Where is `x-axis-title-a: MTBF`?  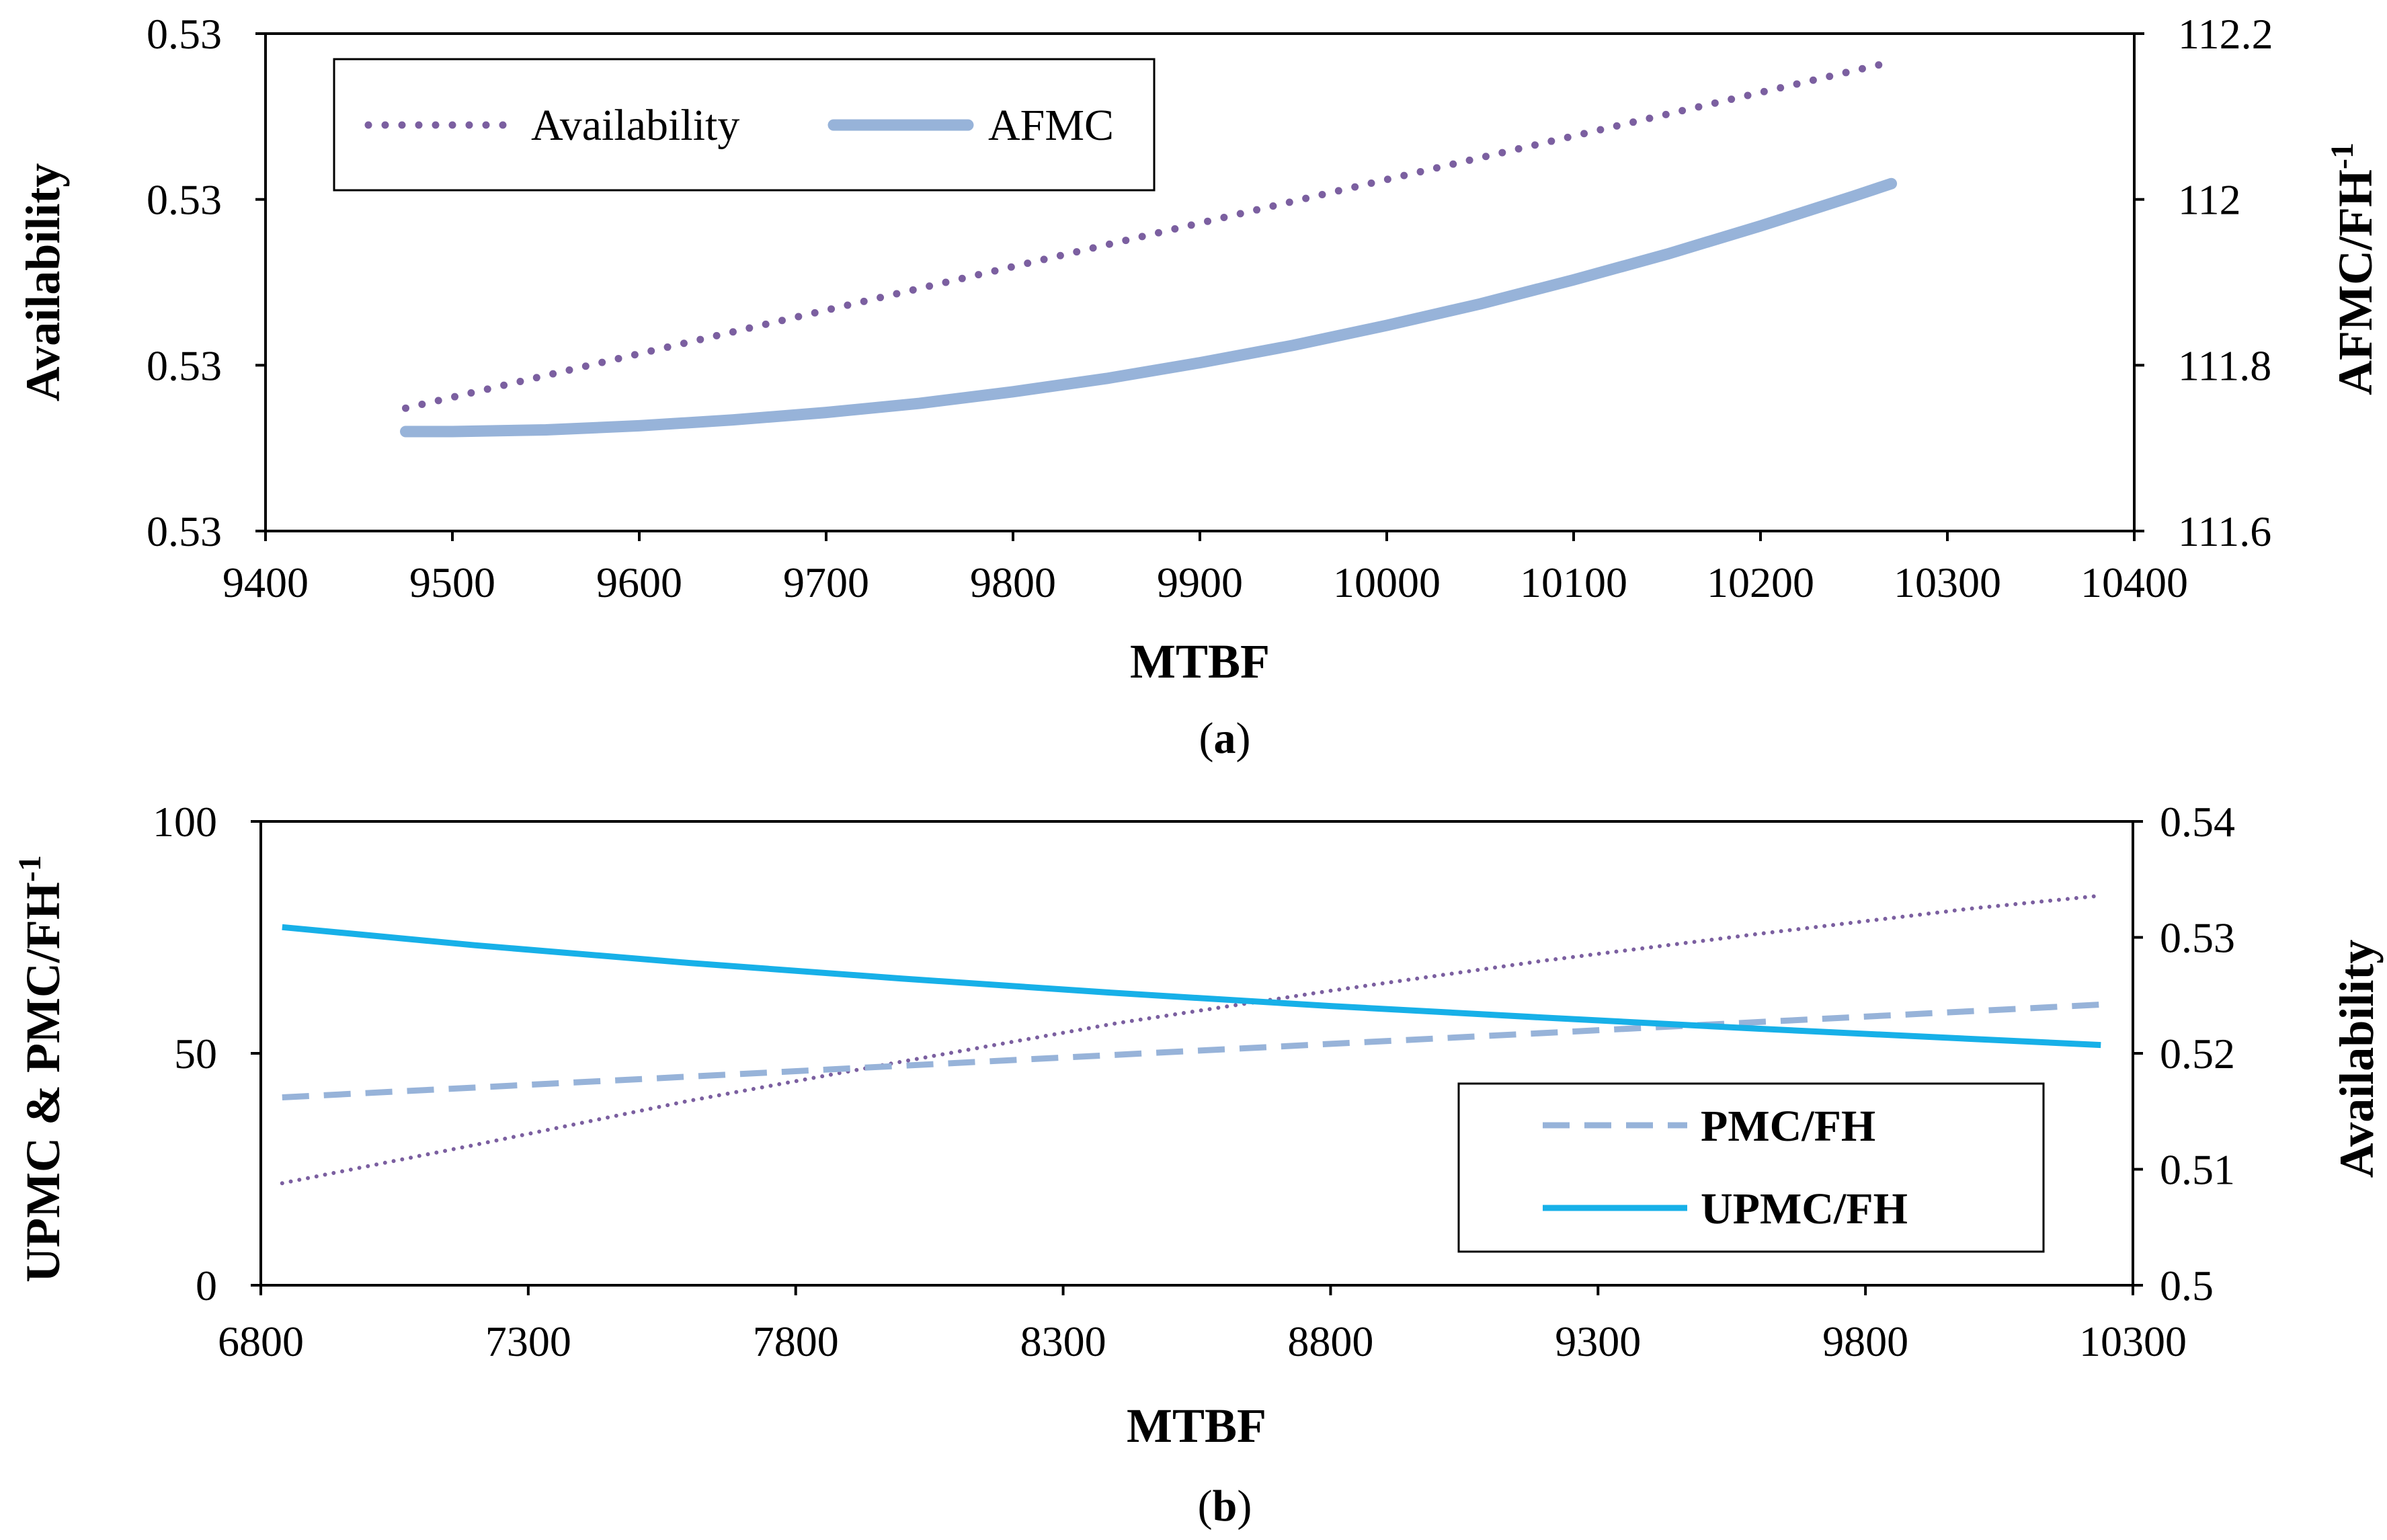 x-axis-title-a: MTBF is located at coordinates (1200, 662).